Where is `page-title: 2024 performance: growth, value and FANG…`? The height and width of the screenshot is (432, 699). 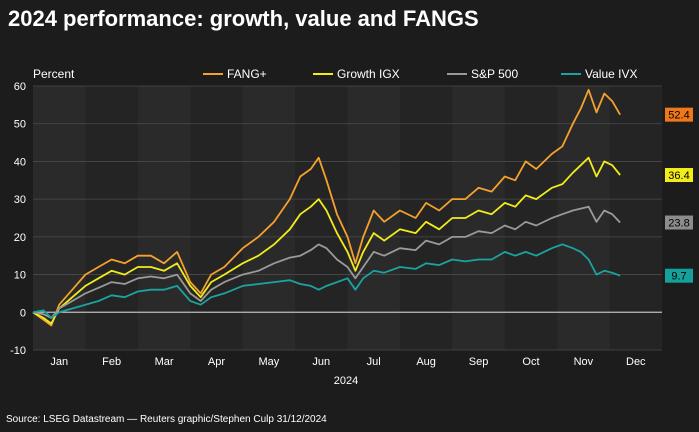 page-title: 2024 performance: growth, value and FANG… is located at coordinates (243, 18).